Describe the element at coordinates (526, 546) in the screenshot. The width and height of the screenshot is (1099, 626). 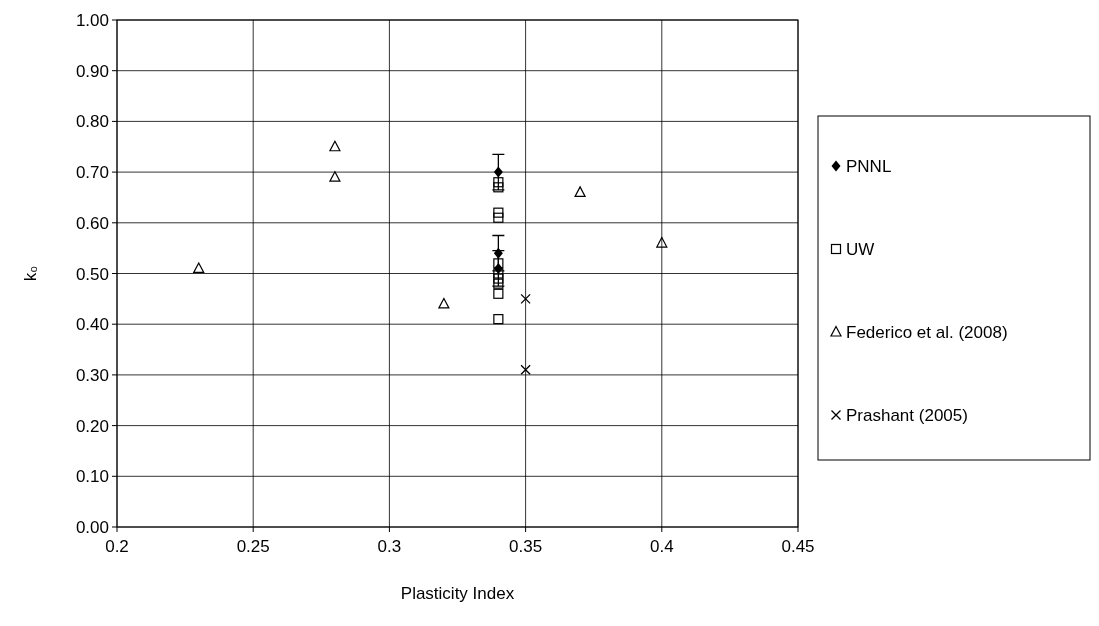
I see `x-tick-label: 0.35` at that location.